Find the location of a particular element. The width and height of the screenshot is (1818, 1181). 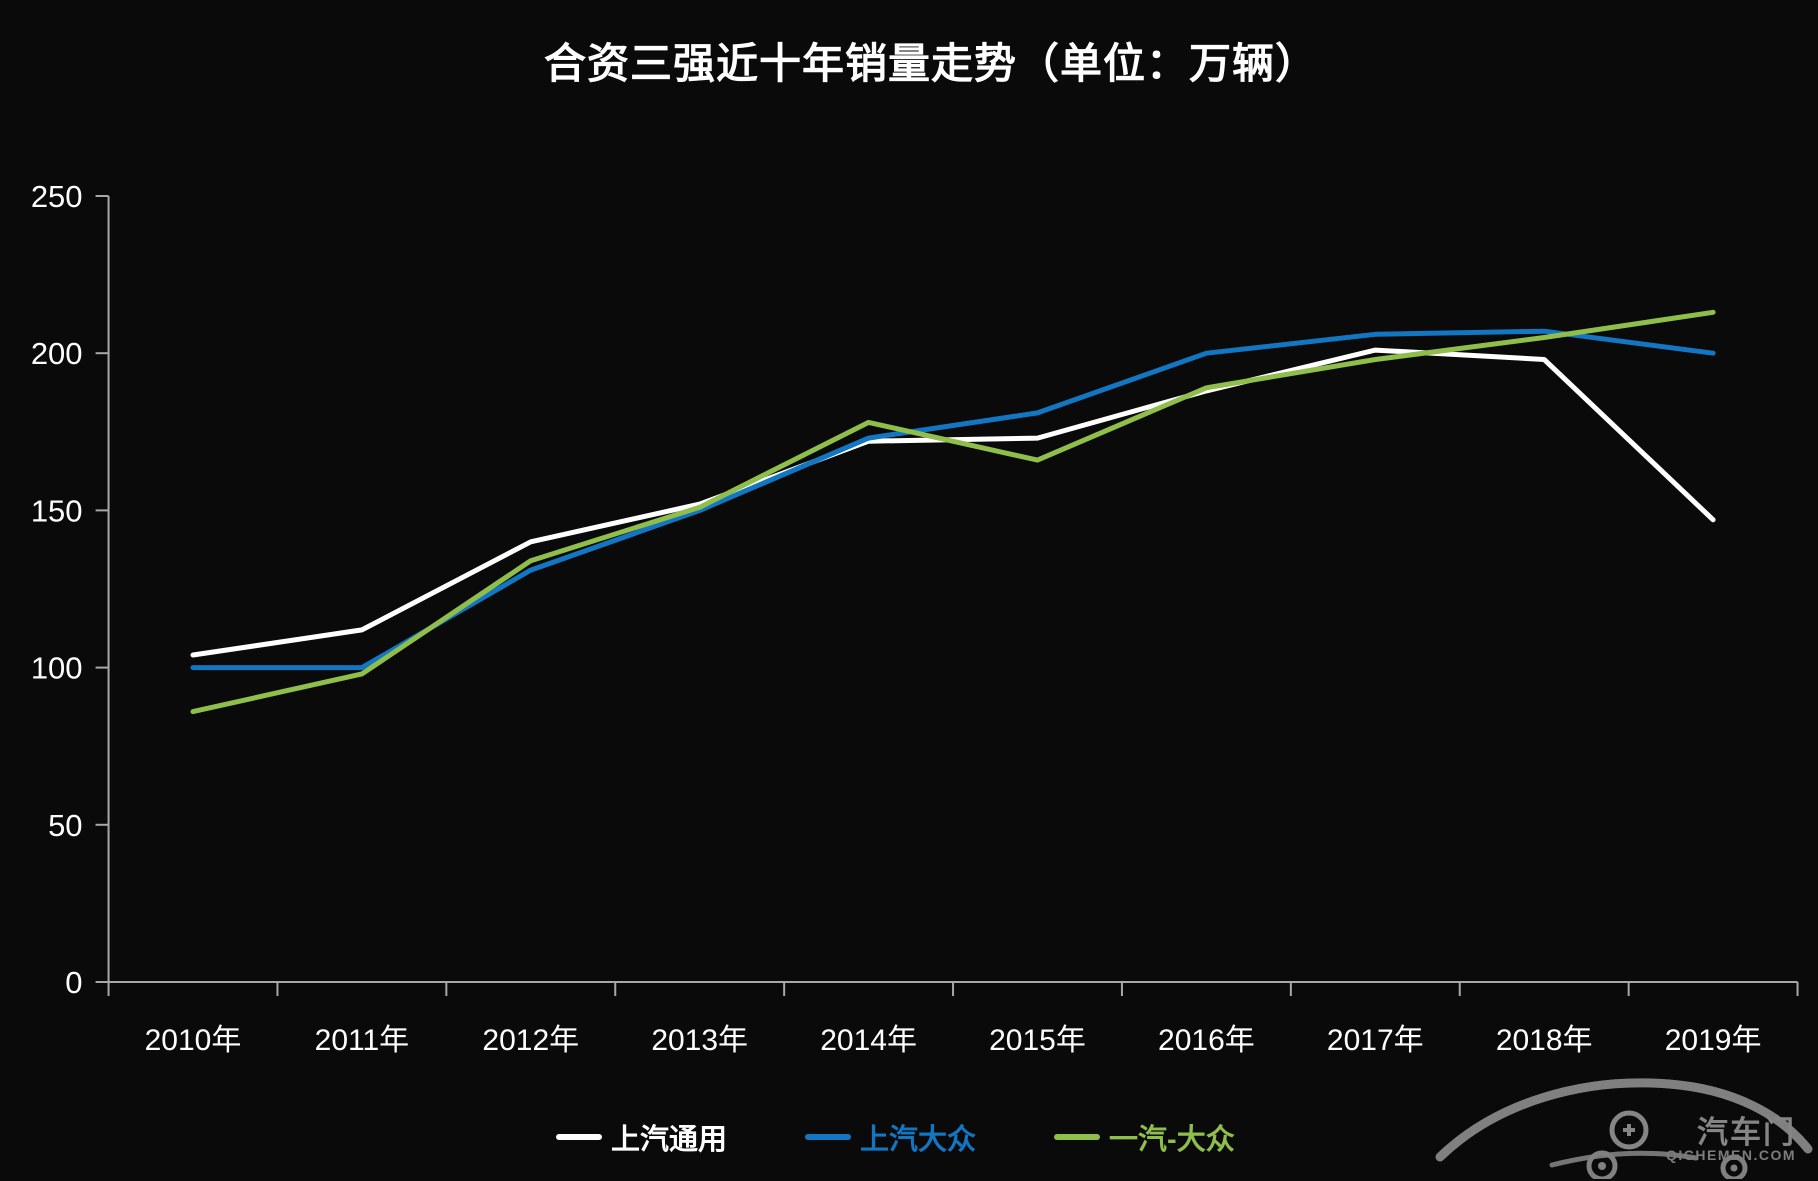

y-tick-label: 150 is located at coordinates (57, 510).